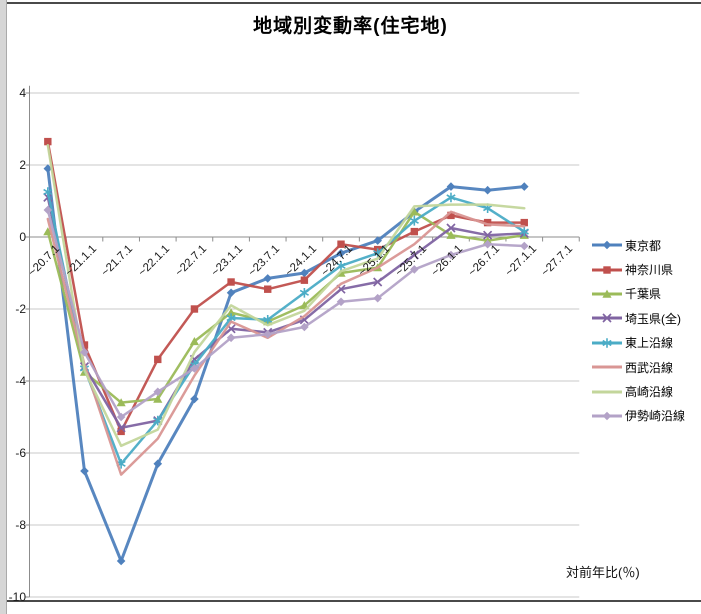  I want to click on y-axis-label: 0, so click(22, 237).